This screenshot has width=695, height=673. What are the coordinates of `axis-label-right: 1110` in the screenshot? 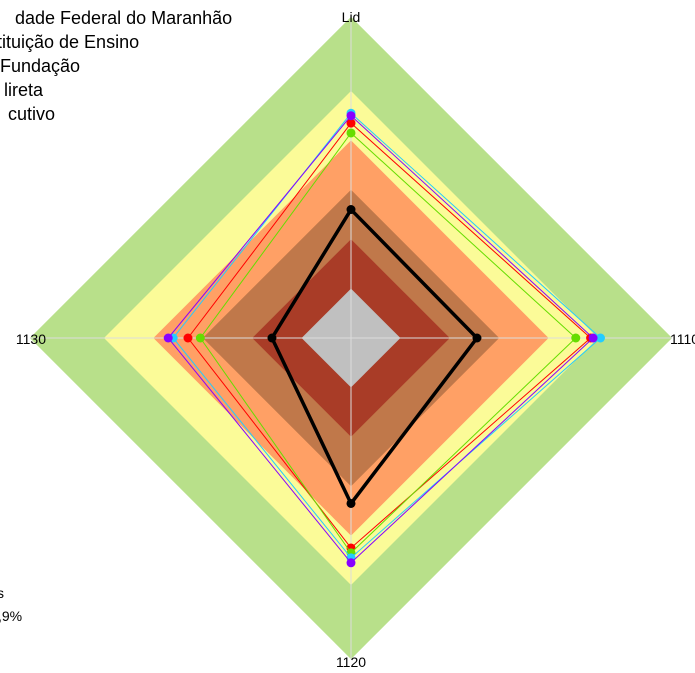 It's located at (682, 339).